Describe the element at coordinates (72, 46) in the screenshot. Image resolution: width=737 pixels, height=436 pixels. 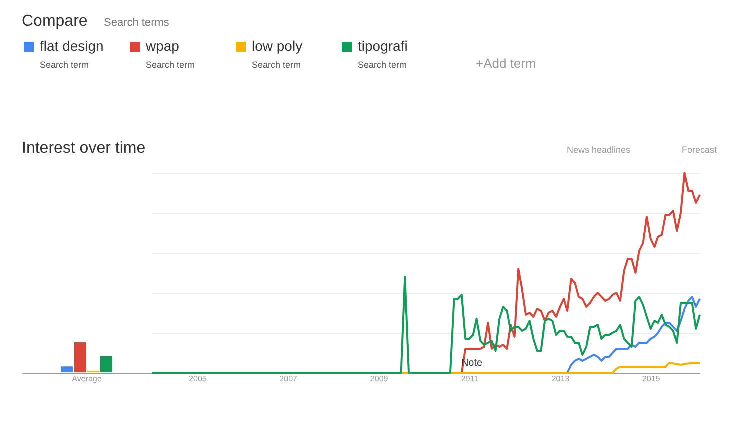
I see `legend-label: flat design` at that location.